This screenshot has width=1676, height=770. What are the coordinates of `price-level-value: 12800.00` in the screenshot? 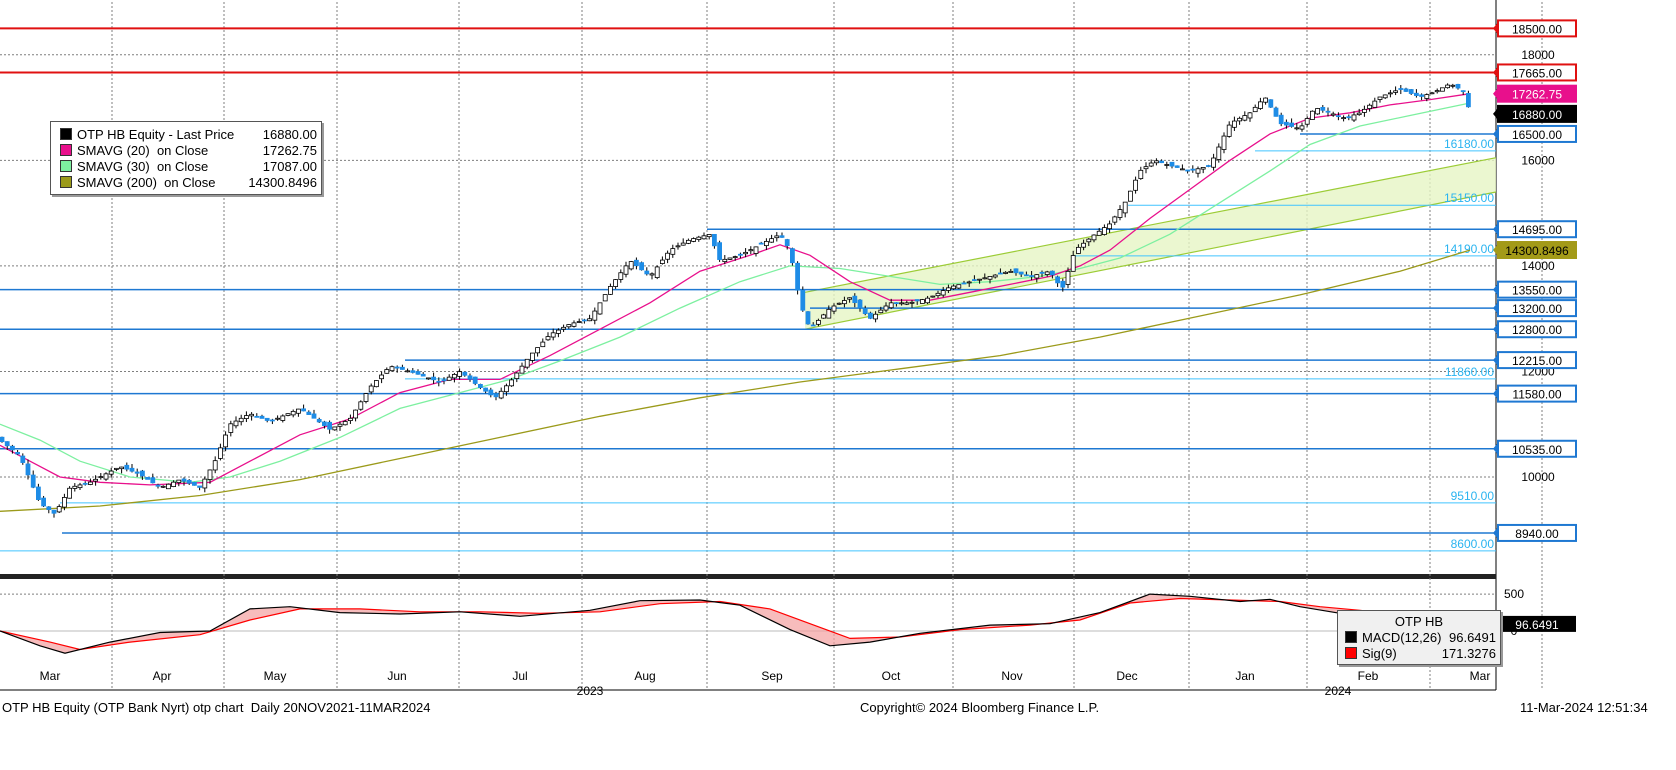 It's located at (1537, 330).